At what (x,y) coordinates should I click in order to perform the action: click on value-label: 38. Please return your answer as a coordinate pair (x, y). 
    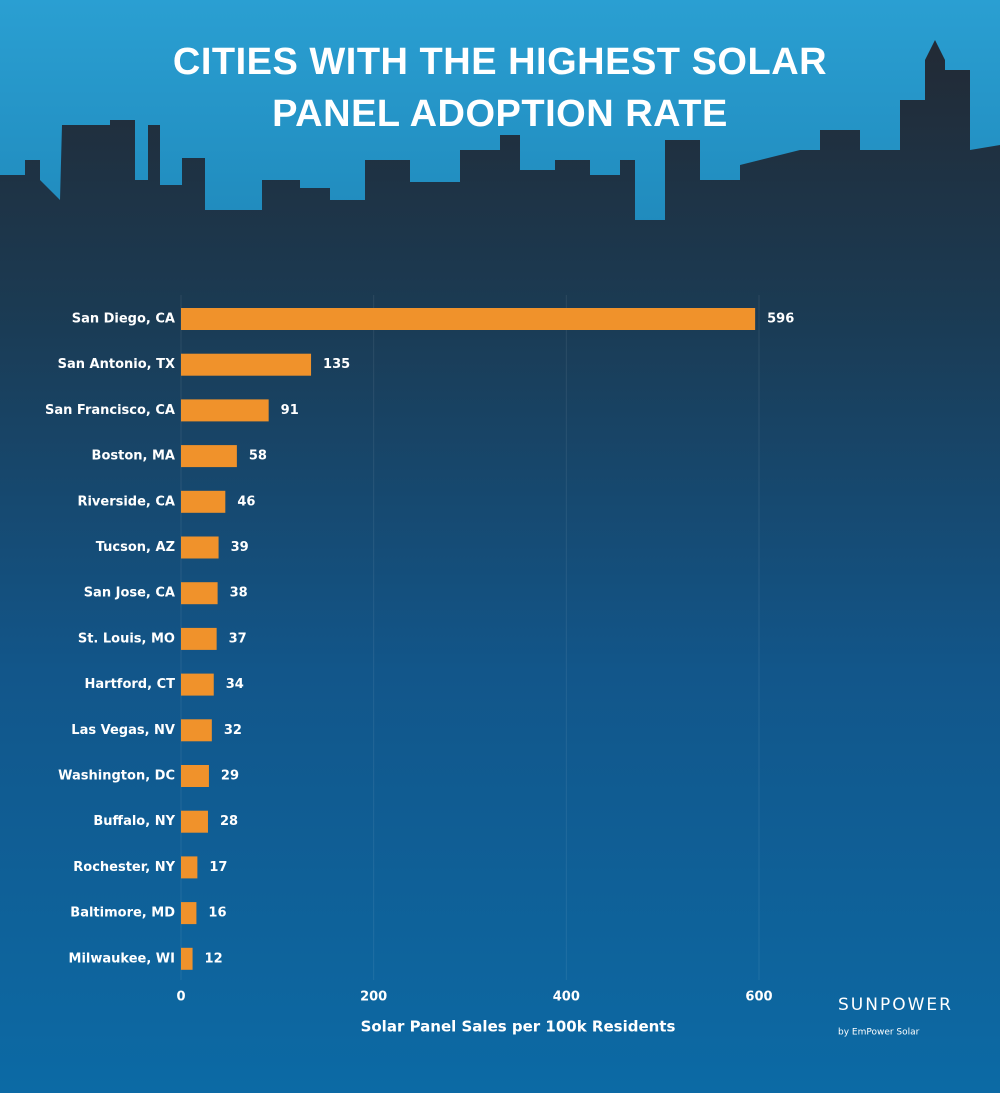
    Looking at the image, I should click on (239, 593).